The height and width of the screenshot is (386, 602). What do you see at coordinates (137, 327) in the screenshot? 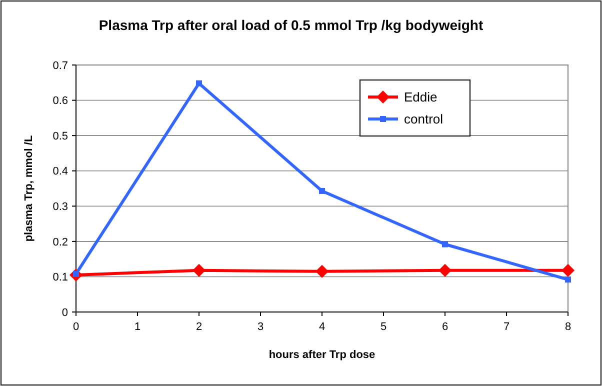
I see `x-tick-label: 1` at bounding box center [137, 327].